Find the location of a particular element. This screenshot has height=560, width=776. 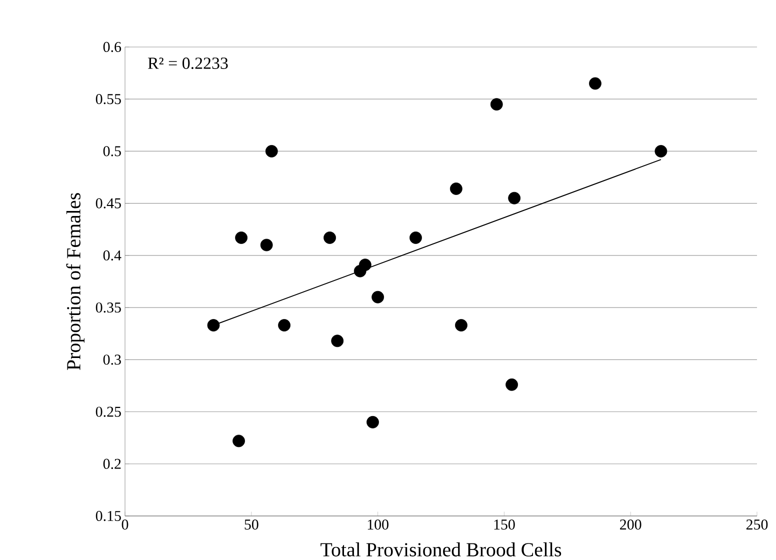

y-tick-label: 0.45 is located at coordinates (108, 203).